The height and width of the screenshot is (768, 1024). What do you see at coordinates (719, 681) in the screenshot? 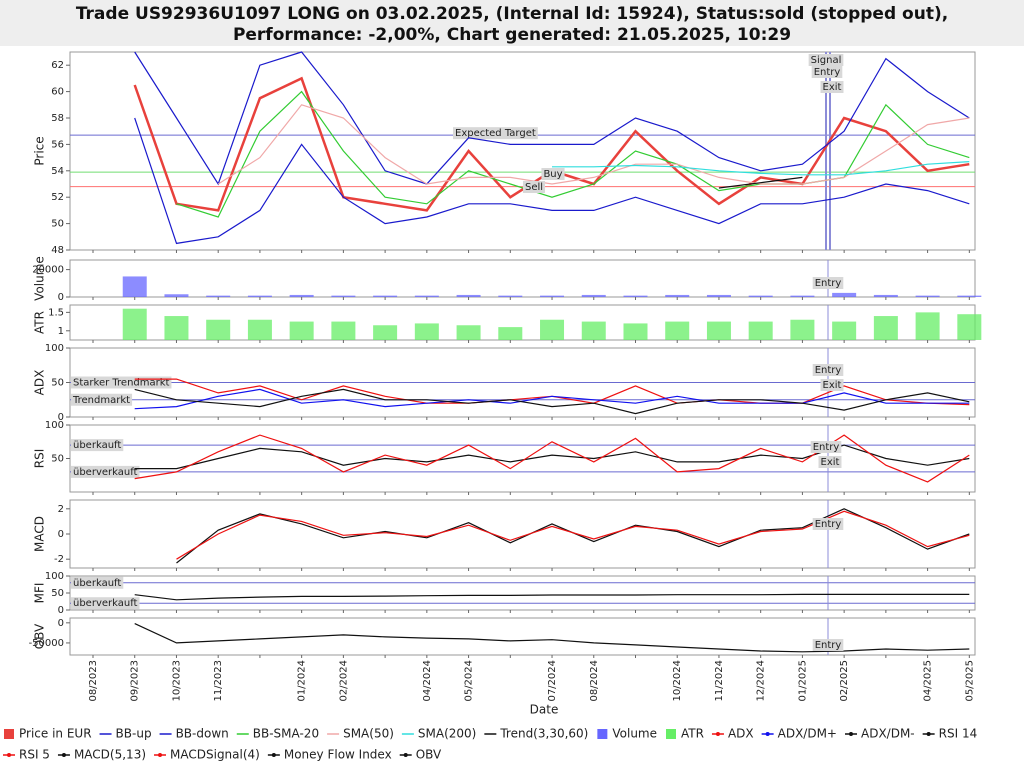
I see `x-tick-label: 11/2024` at bounding box center [719, 681].